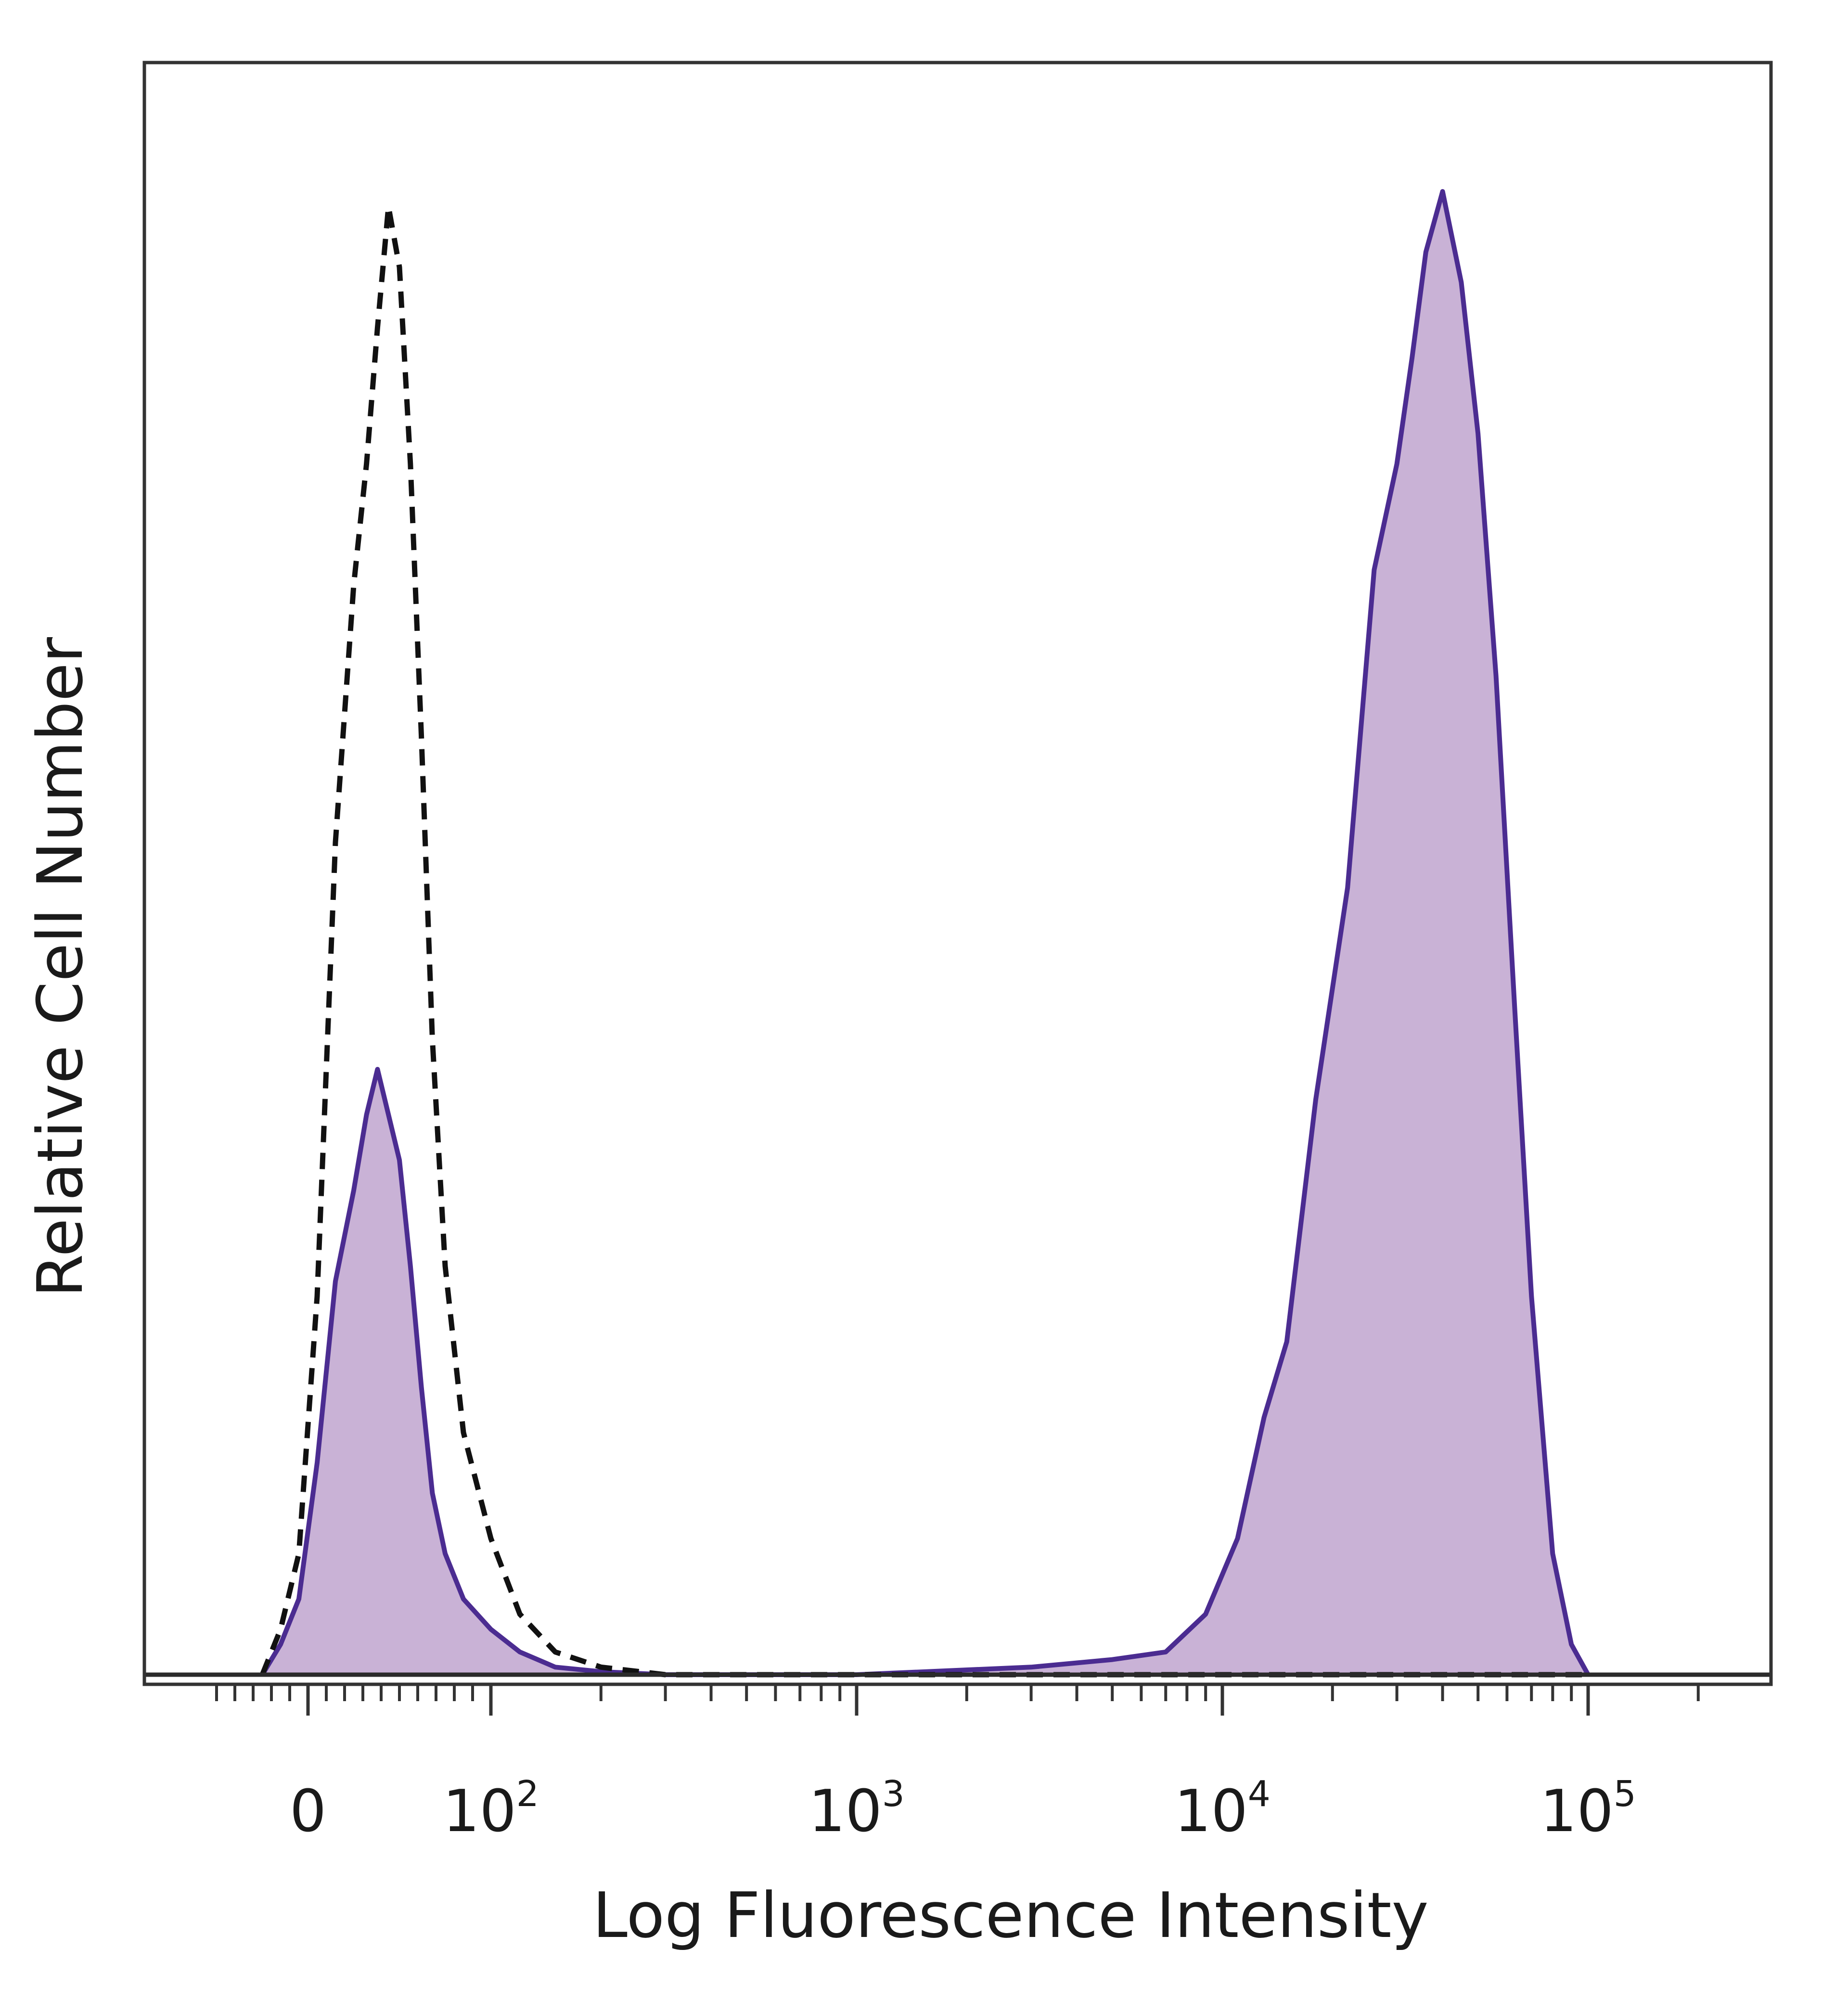 The image size is (1848, 2000). Describe the element at coordinates (856, 1809) in the screenshot. I see `x-tick-label: 103` at that location.